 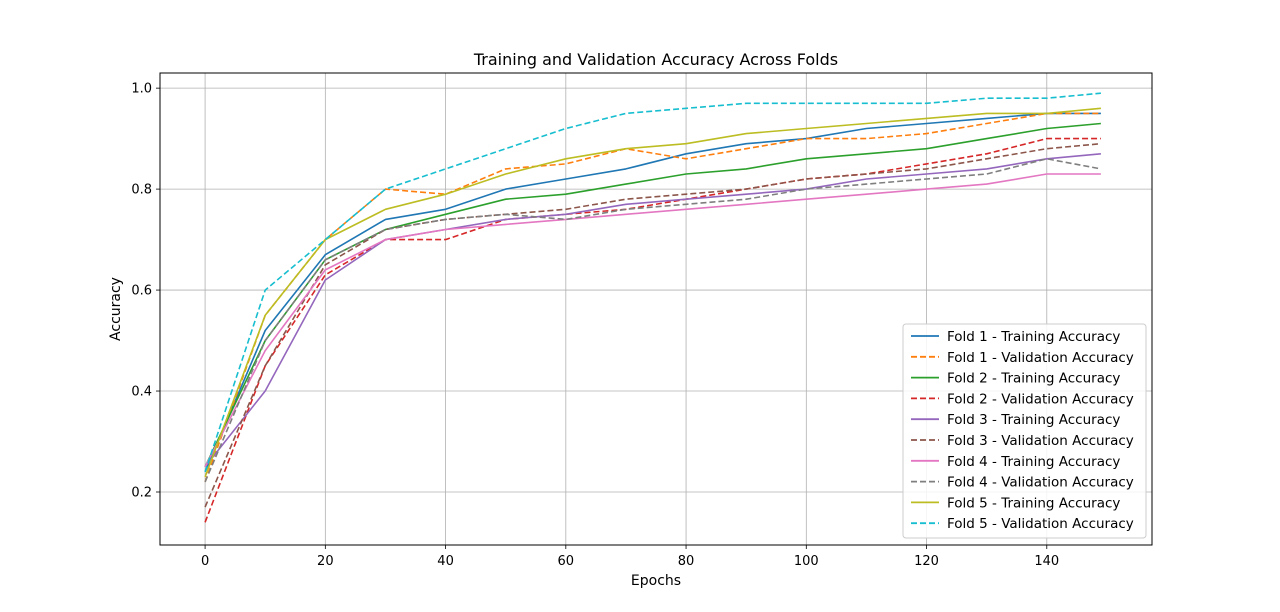 I want to click on x-tick-label: 120, so click(x=926, y=561).